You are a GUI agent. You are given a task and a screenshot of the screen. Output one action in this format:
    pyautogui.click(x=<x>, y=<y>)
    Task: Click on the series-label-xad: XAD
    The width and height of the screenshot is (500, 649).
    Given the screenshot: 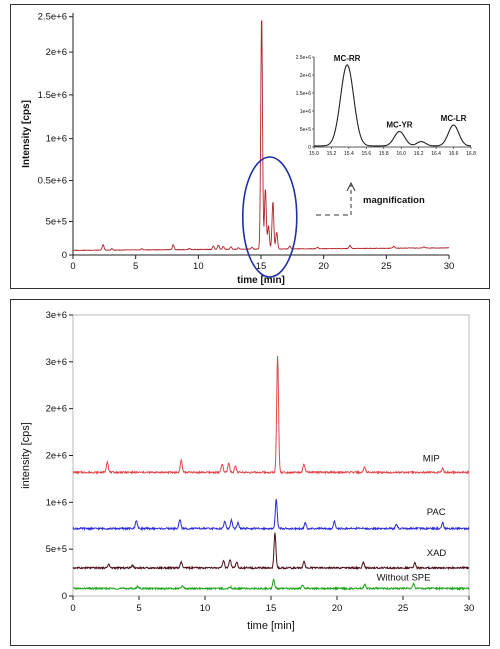 What is the action you would take?
    pyautogui.click(x=437, y=553)
    